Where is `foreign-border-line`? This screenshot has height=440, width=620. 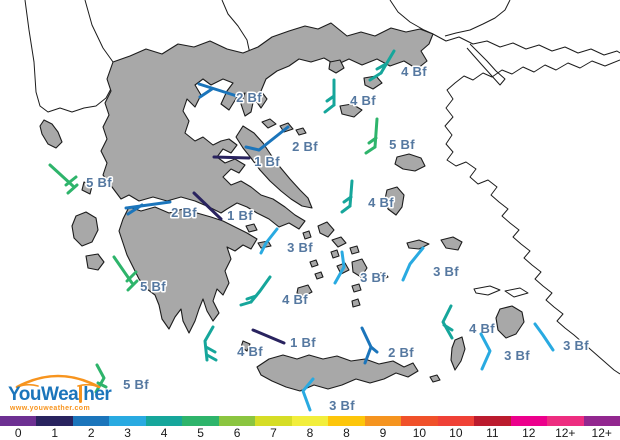
foreign-border-line is located at coordinates (486, 64).